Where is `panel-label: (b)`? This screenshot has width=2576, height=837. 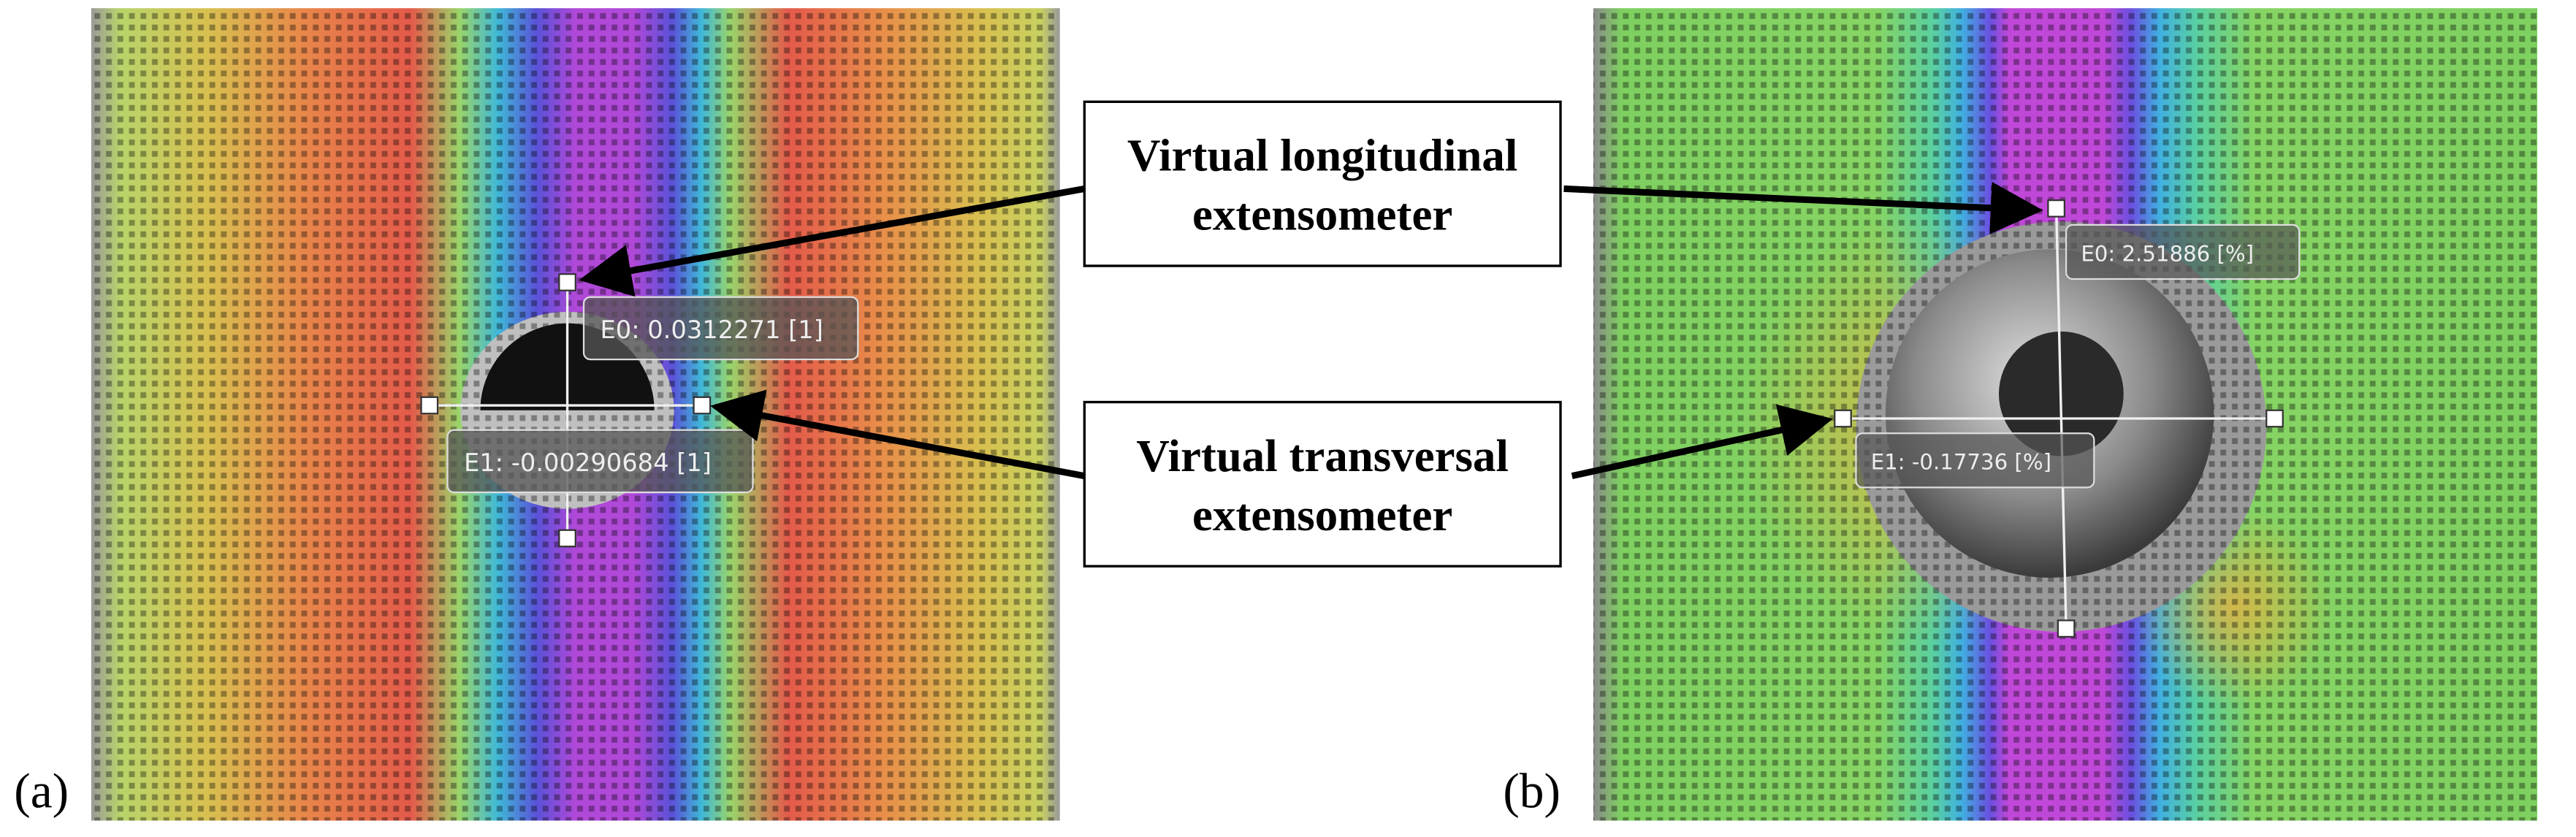 panel-label: (b) is located at coordinates (1532, 792).